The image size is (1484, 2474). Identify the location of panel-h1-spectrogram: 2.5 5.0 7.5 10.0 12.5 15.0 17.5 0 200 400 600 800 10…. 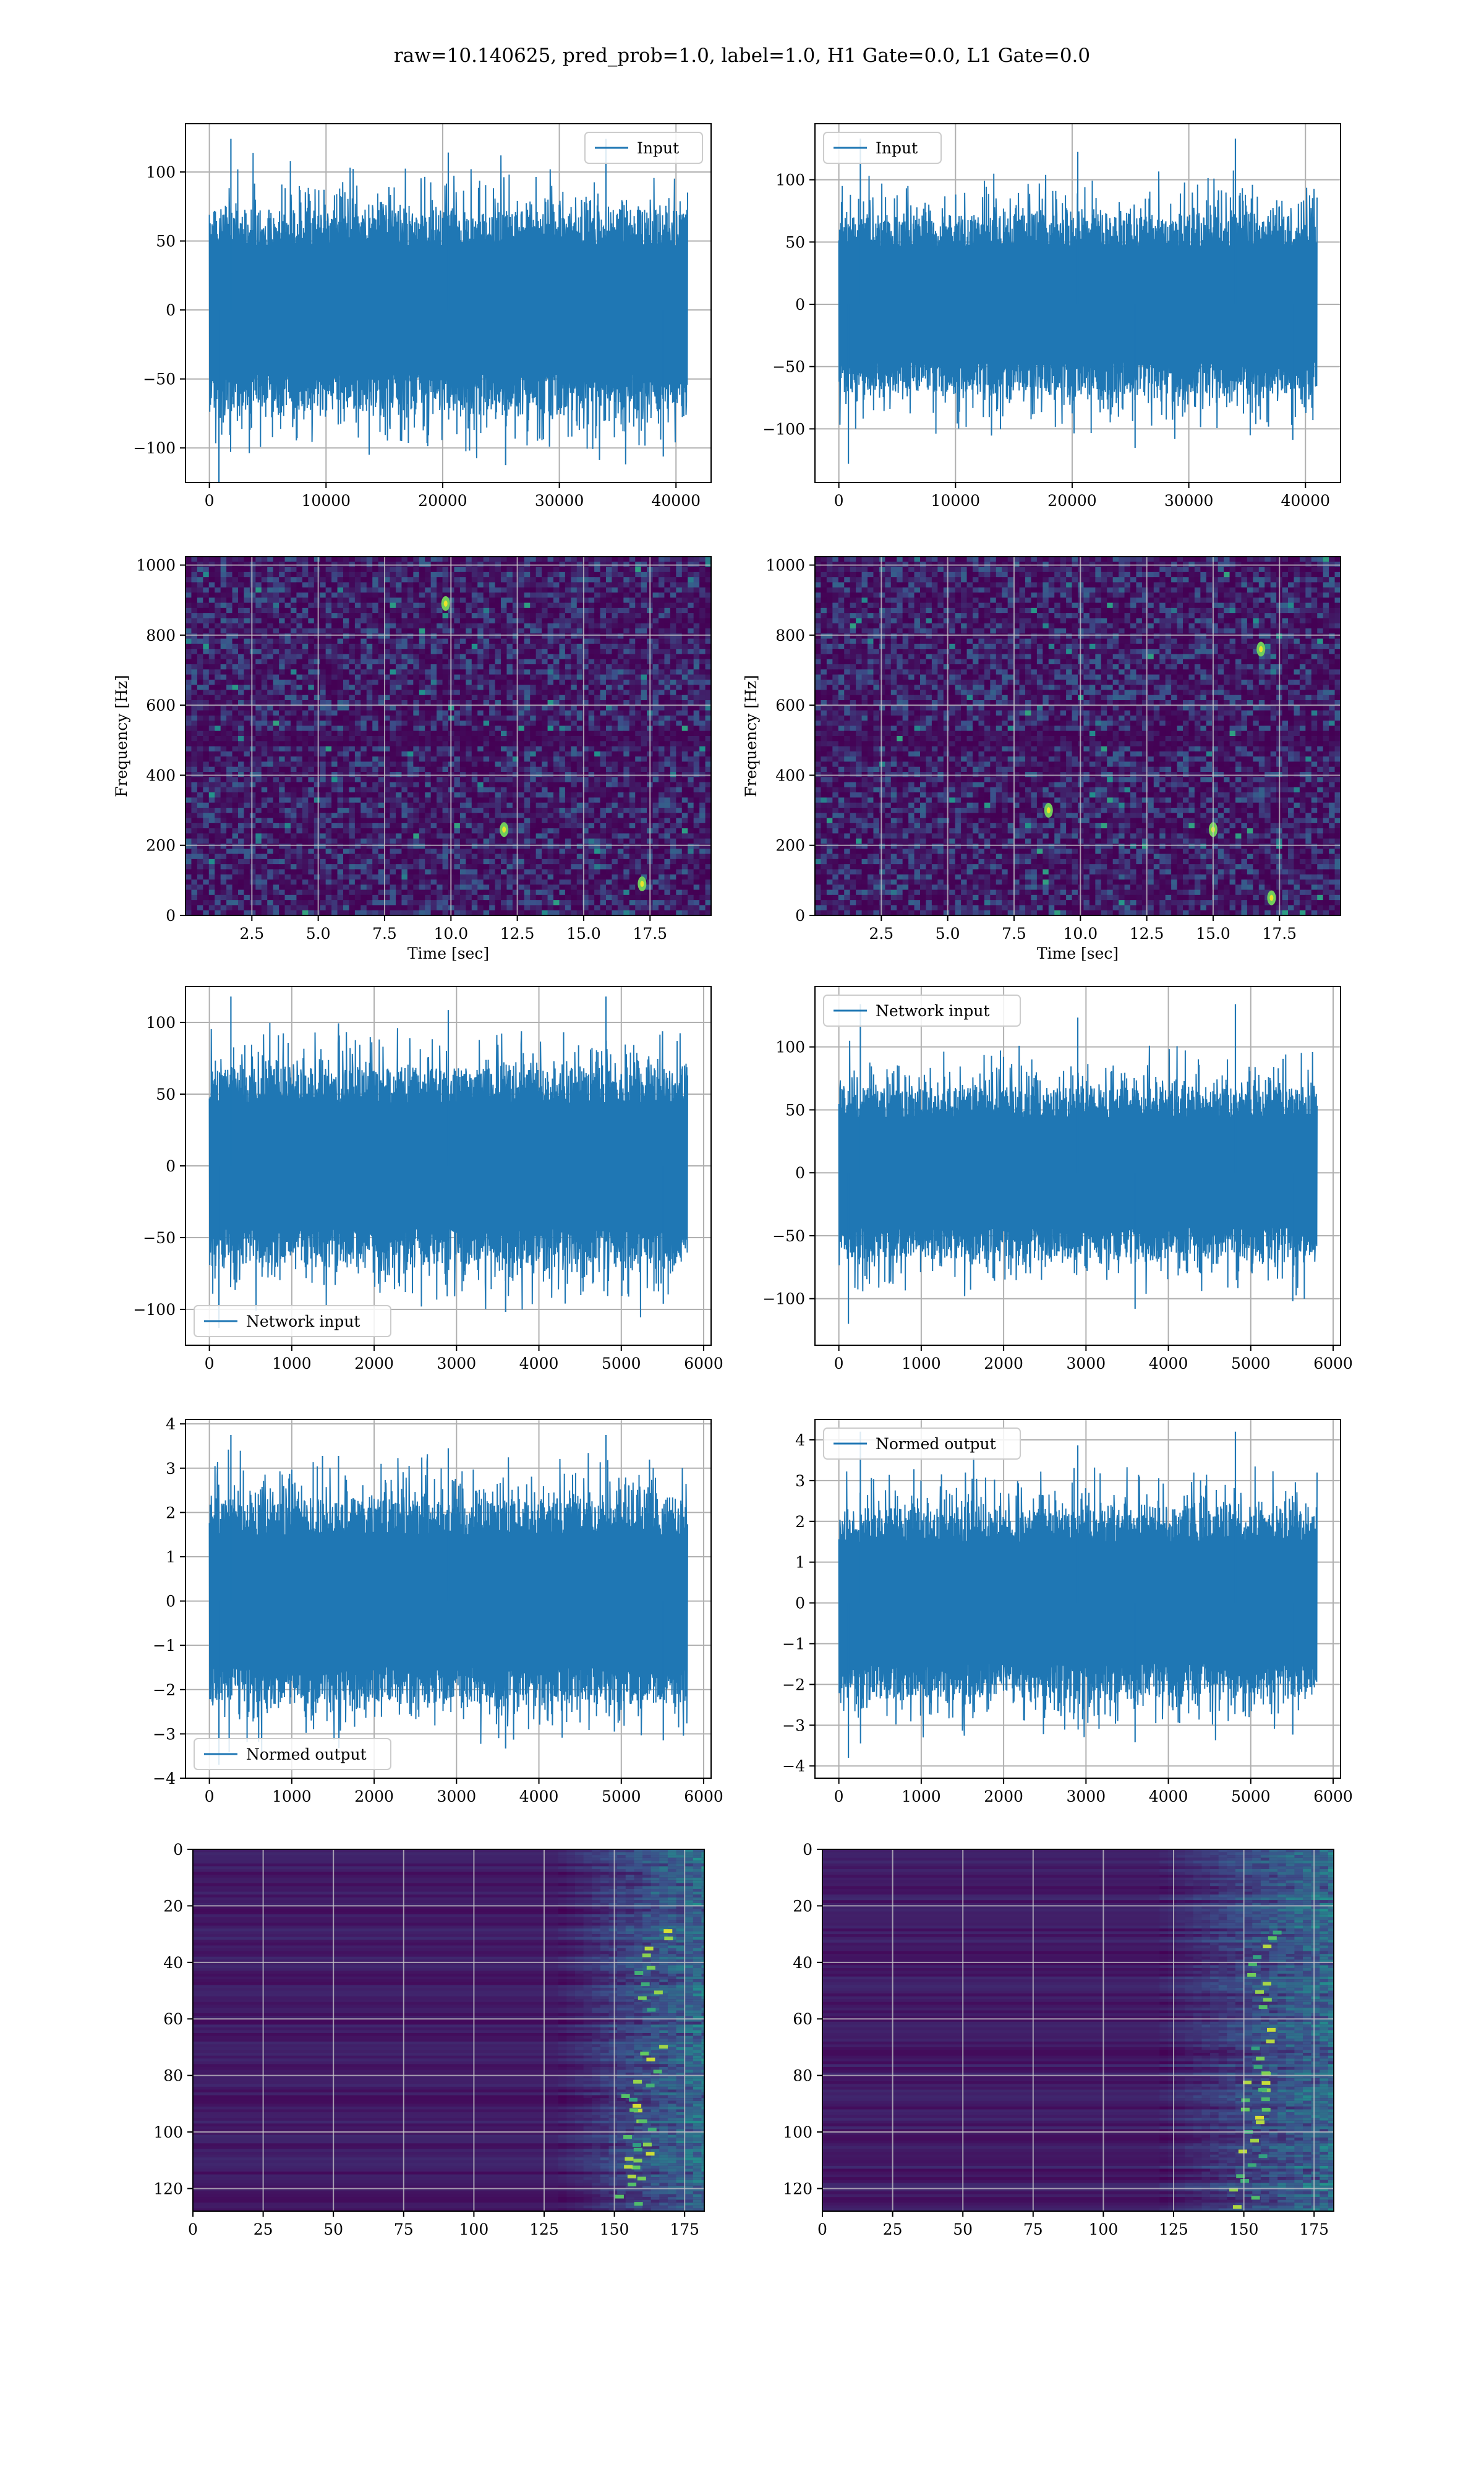
(412, 759).